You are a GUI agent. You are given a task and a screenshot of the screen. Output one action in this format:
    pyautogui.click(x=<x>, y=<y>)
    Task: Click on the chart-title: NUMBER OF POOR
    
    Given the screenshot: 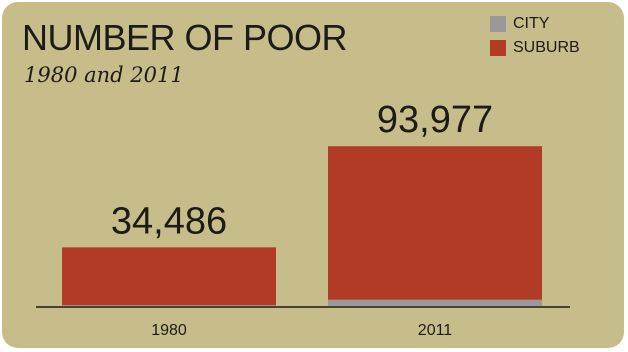 What is the action you would take?
    pyautogui.click(x=185, y=37)
    